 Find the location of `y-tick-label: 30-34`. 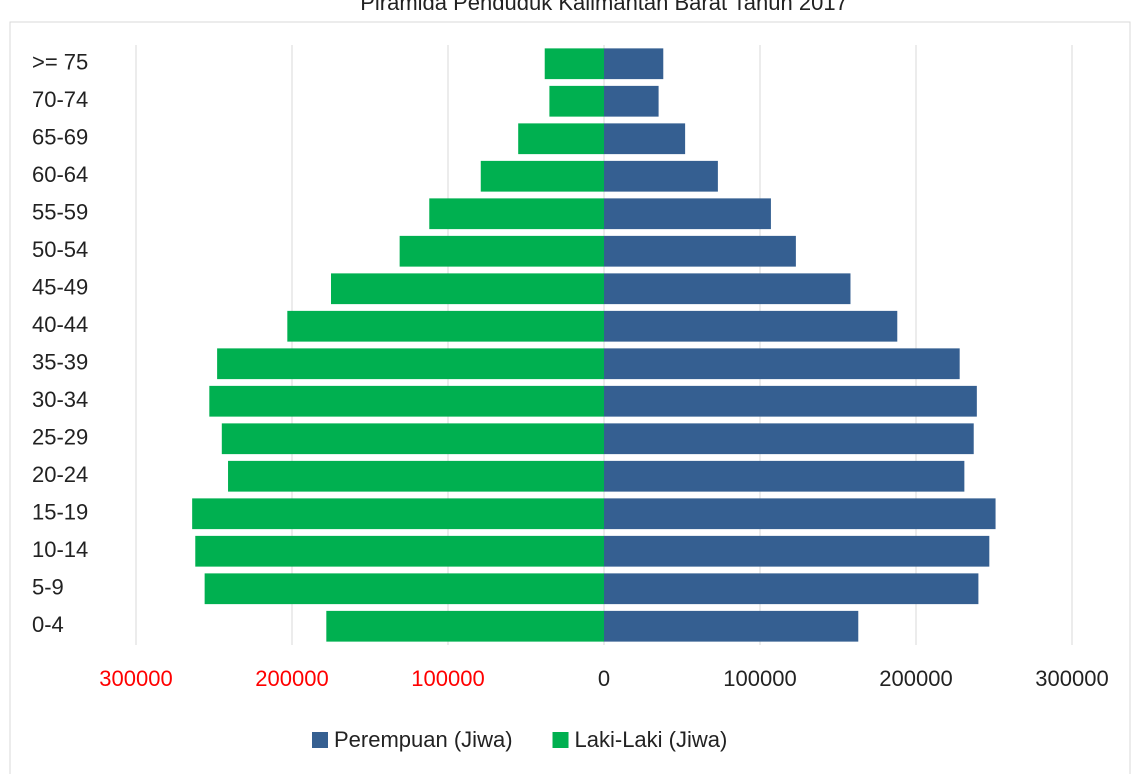

y-tick-label: 30-34 is located at coordinates (60, 399).